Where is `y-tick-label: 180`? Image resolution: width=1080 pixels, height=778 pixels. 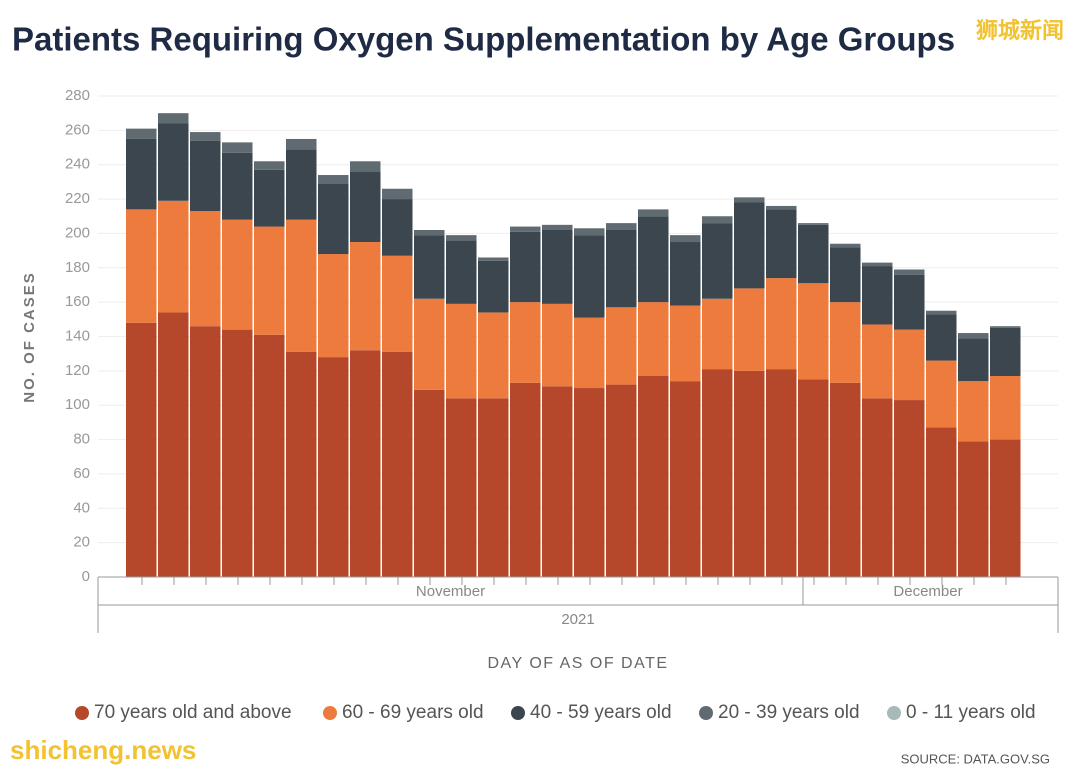
y-tick-label: 180 is located at coordinates (77, 267).